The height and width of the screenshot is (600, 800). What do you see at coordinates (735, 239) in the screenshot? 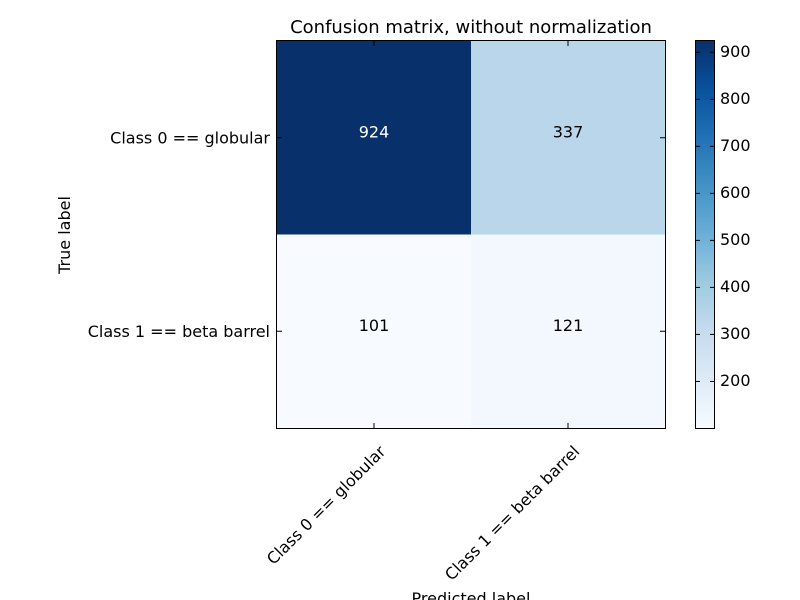
I see `colorbar-tick-label: 500` at bounding box center [735, 239].